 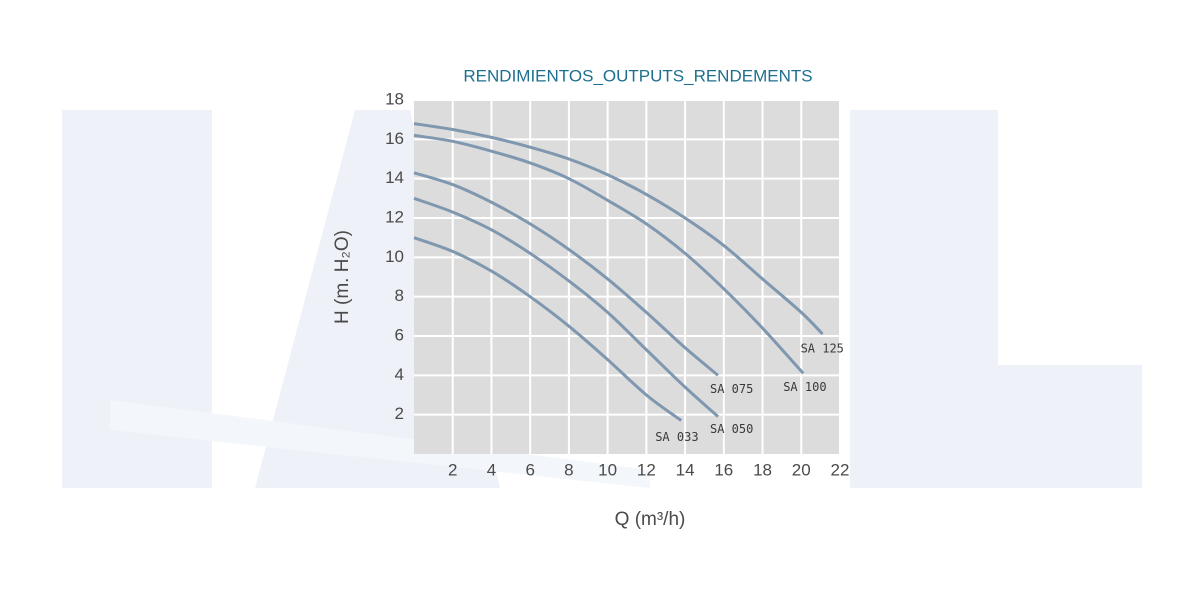 What do you see at coordinates (637, 75) in the screenshot?
I see `chart-title: RENDIMIENTOS_OUTPUTS_RENDEMENTS` at bounding box center [637, 75].